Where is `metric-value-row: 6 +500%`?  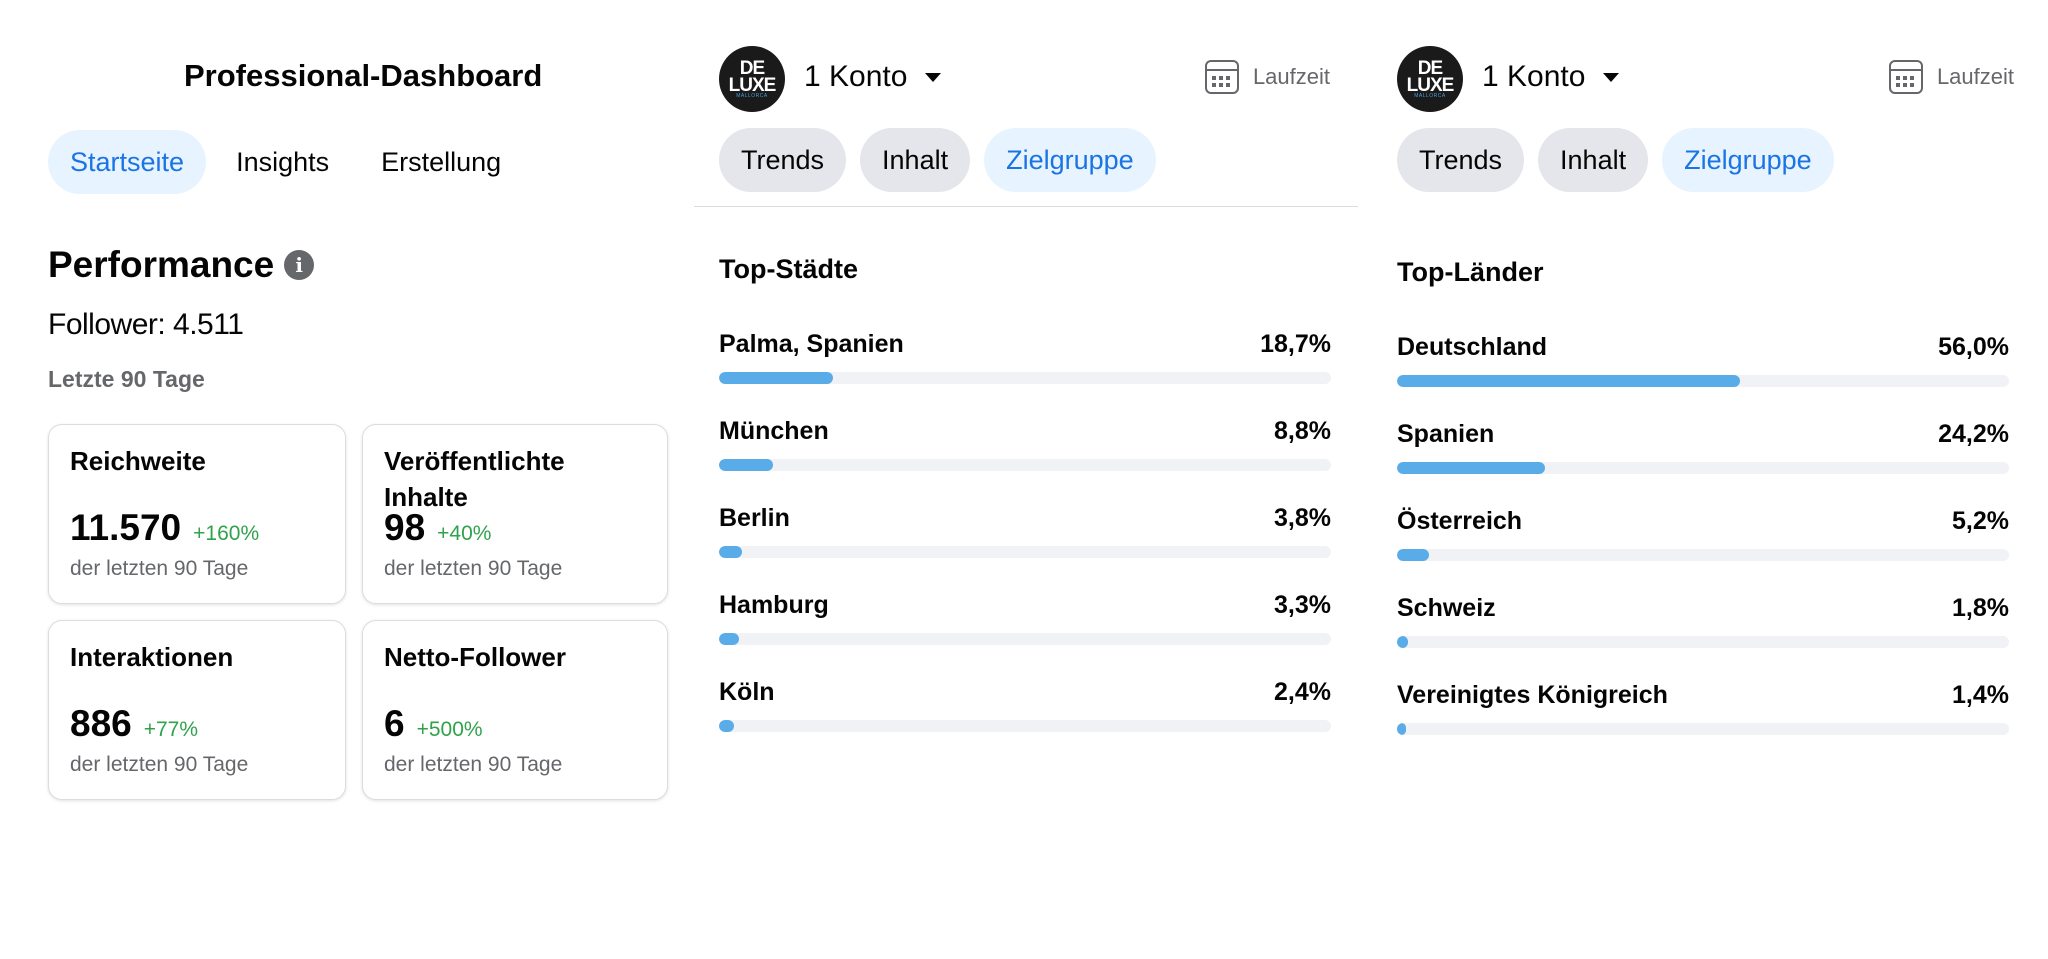
metric-value-row: 6 +500% is located at coordinates (433, 724).